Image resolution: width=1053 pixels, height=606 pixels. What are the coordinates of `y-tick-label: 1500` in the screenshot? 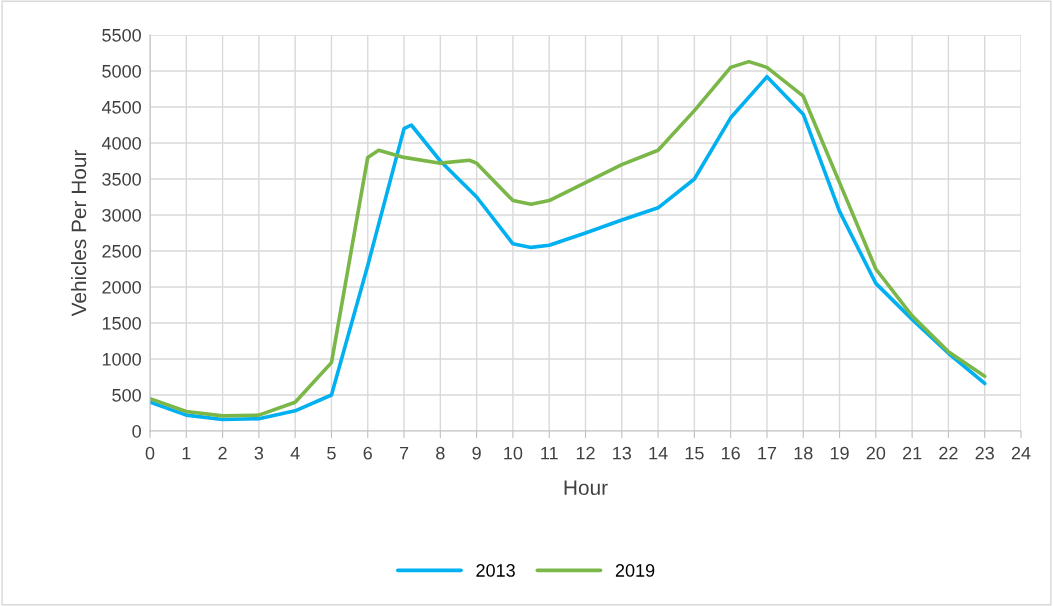 It's located at (121, 323).